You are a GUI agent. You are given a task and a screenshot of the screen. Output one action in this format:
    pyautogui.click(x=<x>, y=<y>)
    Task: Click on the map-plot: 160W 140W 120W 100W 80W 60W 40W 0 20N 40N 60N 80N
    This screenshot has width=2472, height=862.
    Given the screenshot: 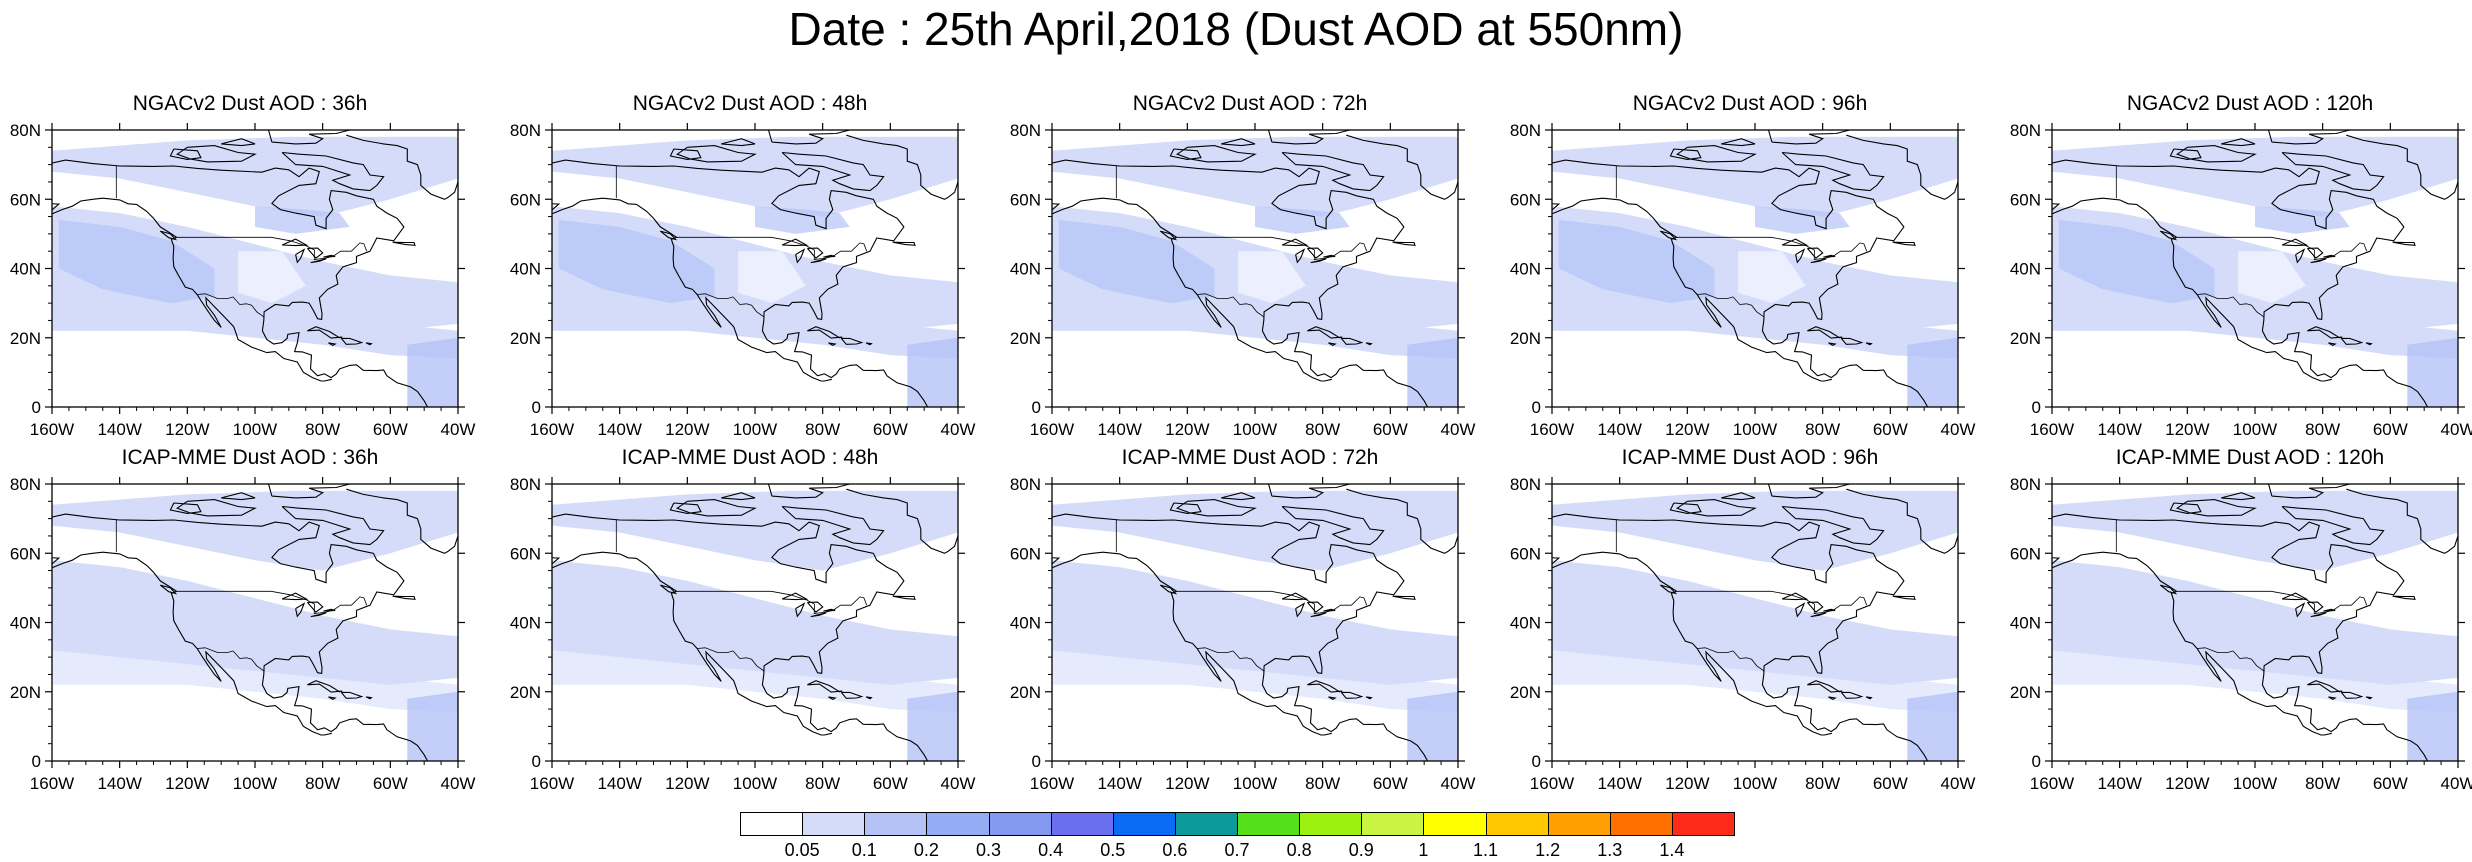 What is the action you would take?
    pyautogui.click(x=743, y=634)
    